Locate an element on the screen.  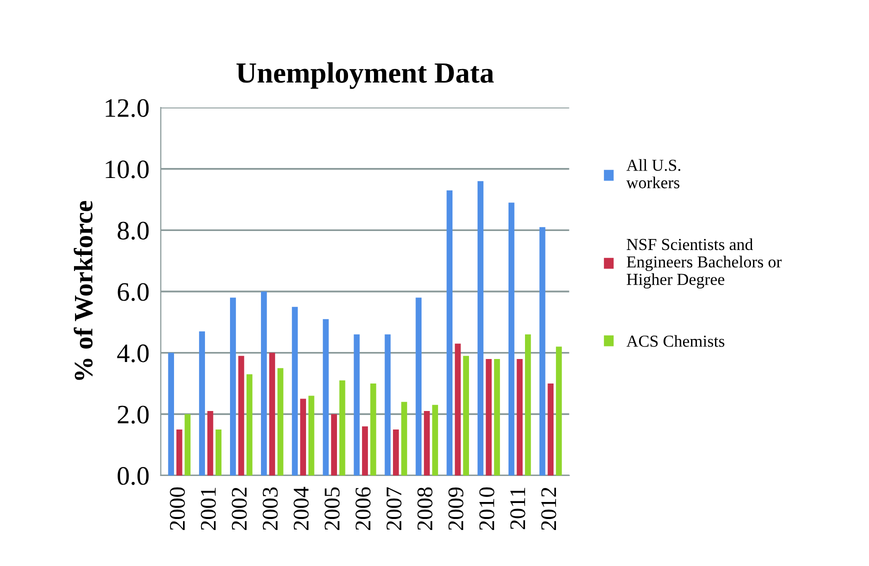
x-tick-label: 2011 is located at coordinates (518, 509).